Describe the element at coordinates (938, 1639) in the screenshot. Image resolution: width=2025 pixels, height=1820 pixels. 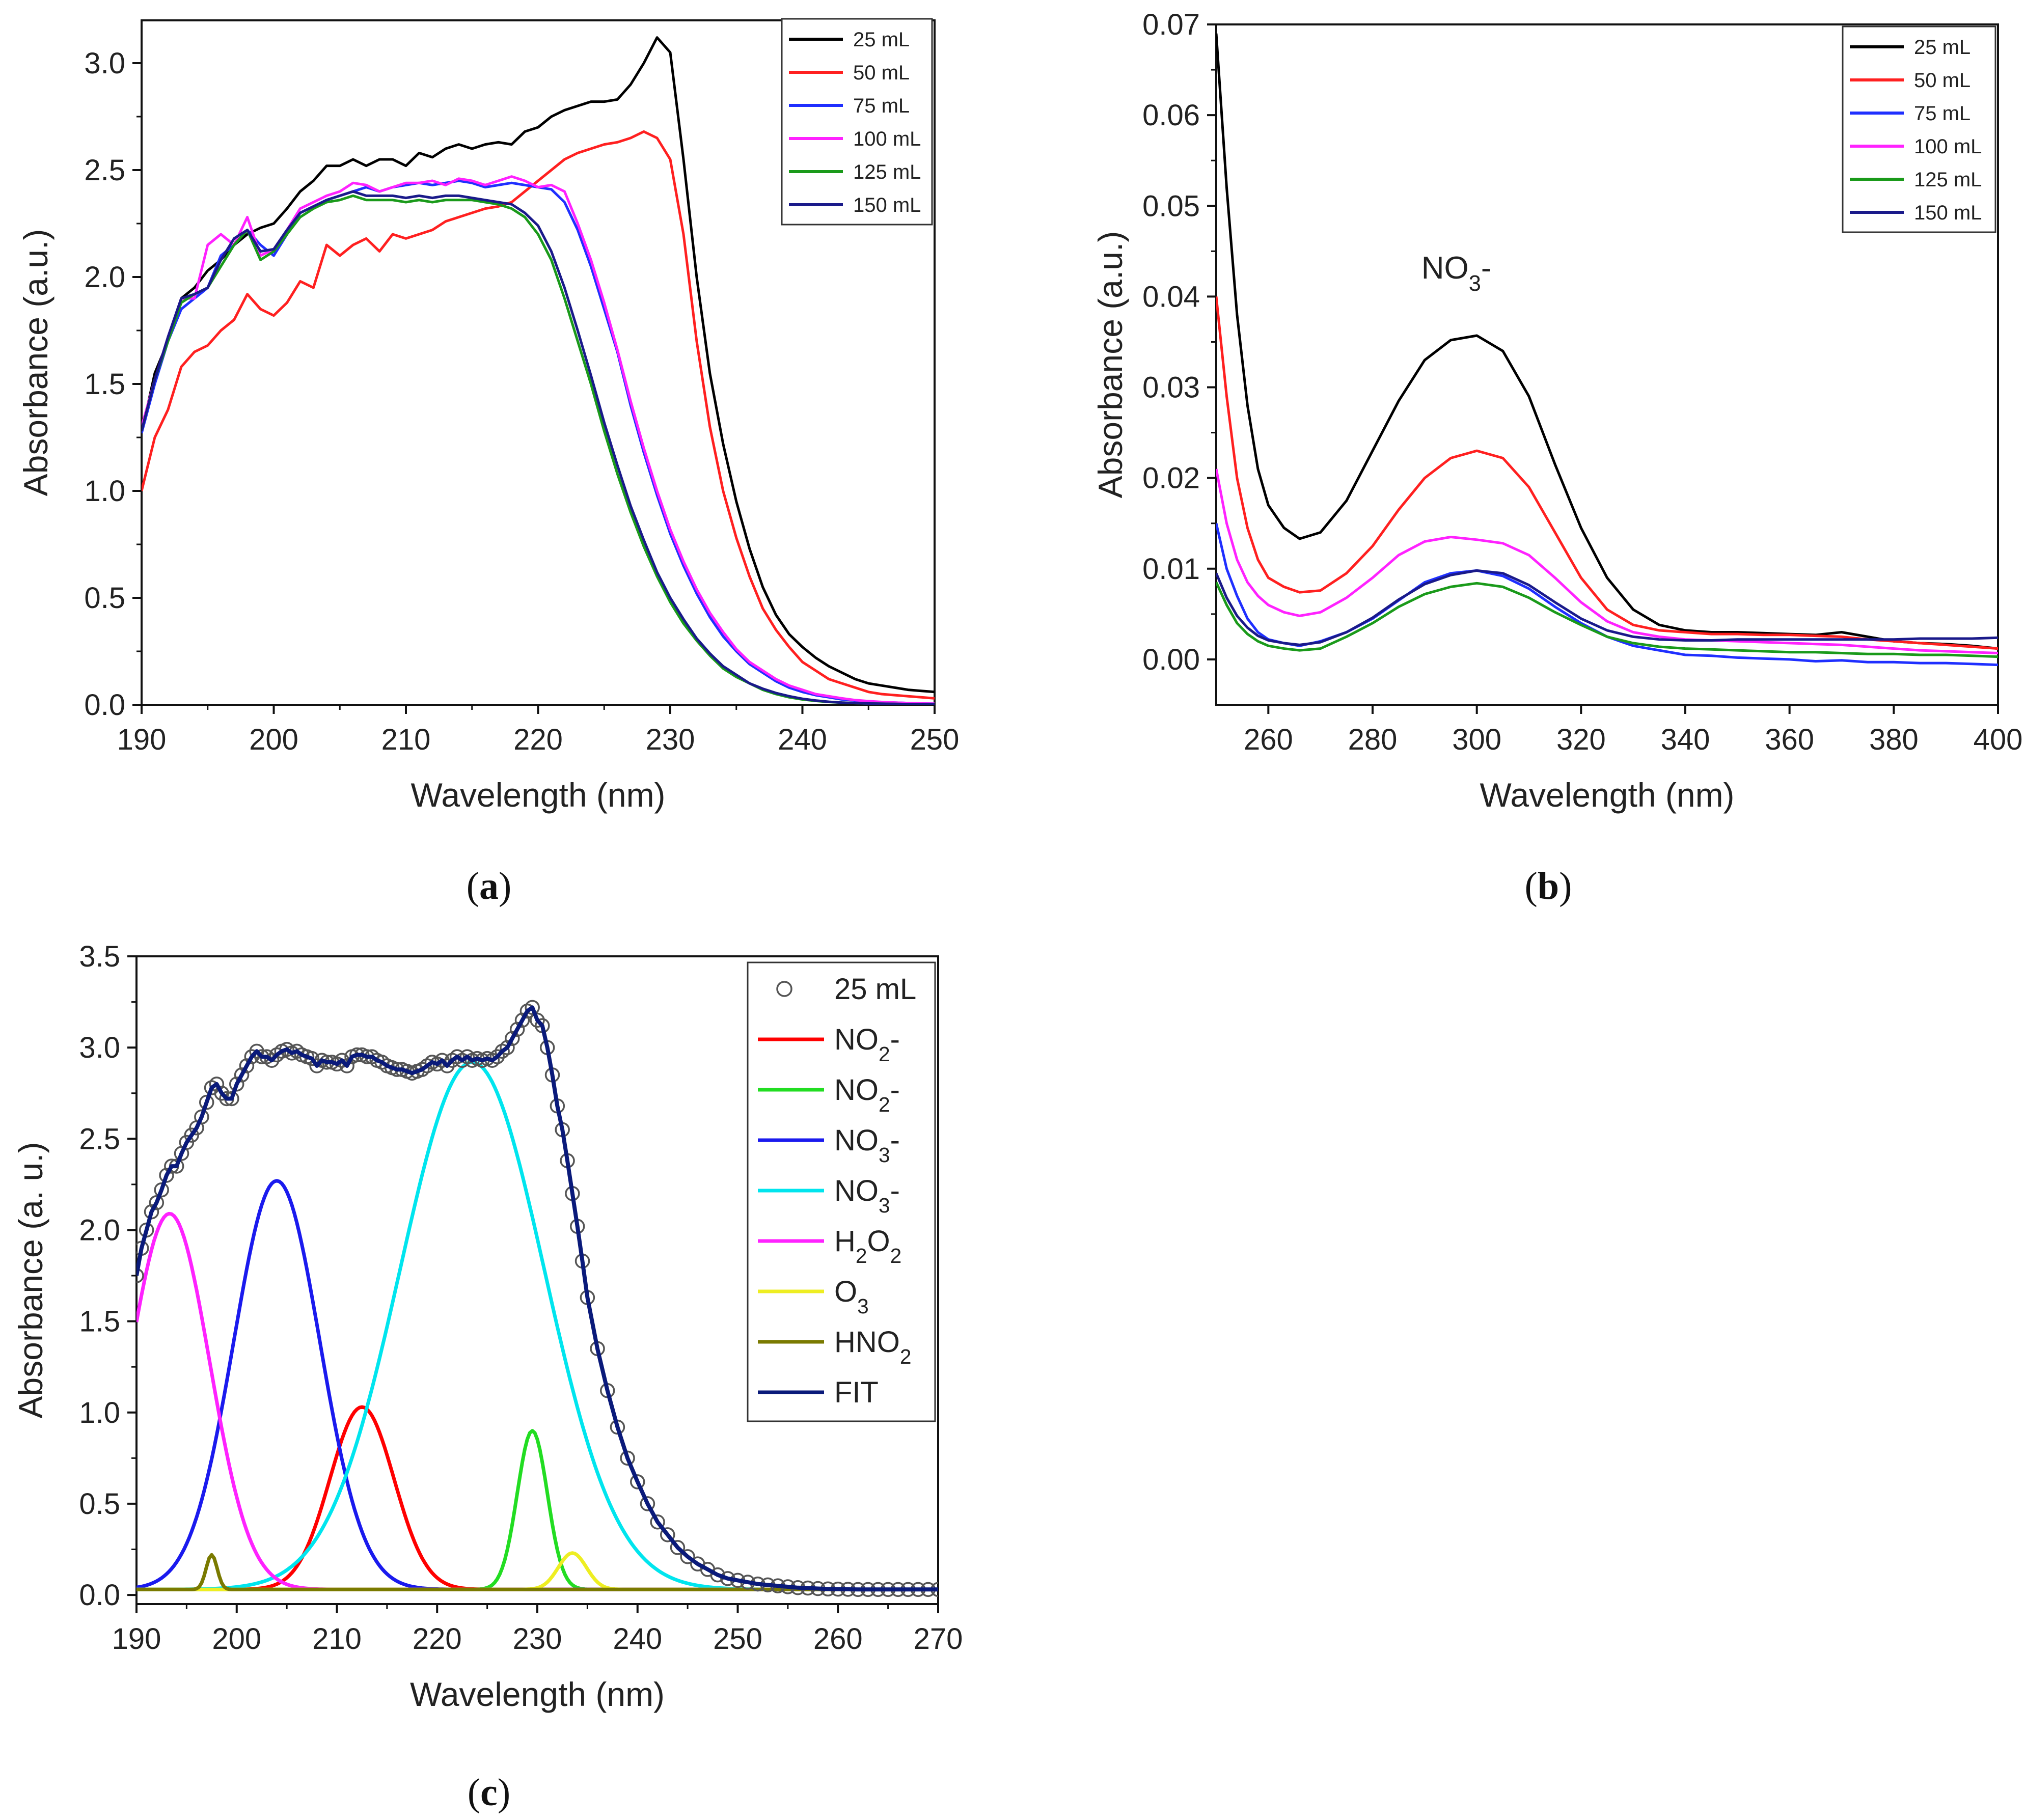
I see `x-tick-label: 270` at that location.